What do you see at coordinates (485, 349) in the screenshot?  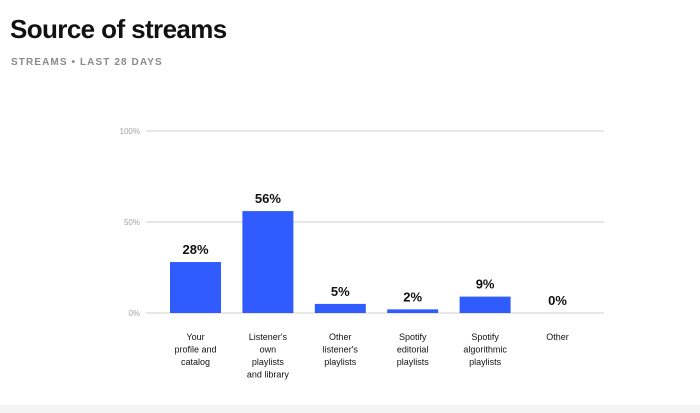 I see `category-label: Spotify algorithmic playlists` at bounding box center [485, 349].